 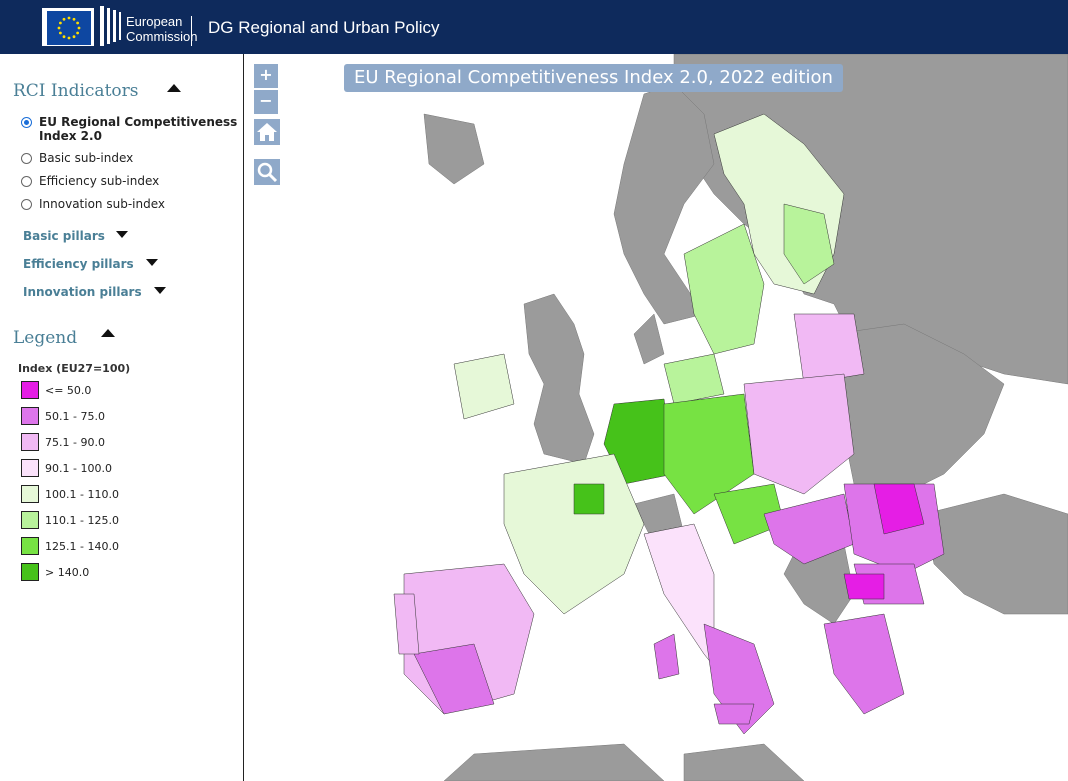 What do you see at coordinates (639, 441) in the screenshot?
I see `region-benelux` at bounding box center [639, 441].